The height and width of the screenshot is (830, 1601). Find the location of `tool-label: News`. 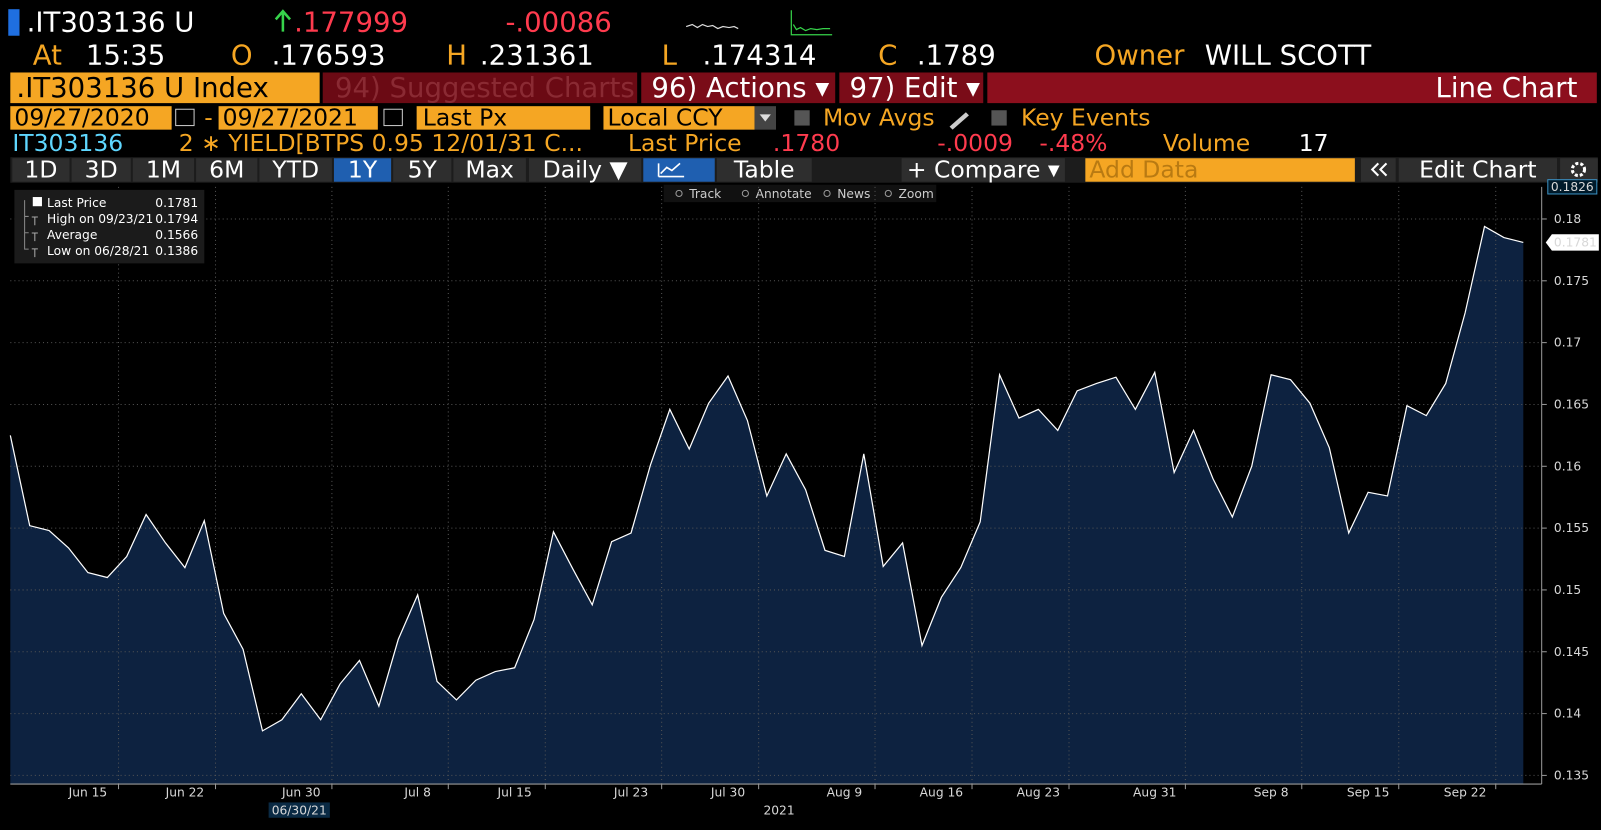

tool-label: News is located at coordinates (853, 194).